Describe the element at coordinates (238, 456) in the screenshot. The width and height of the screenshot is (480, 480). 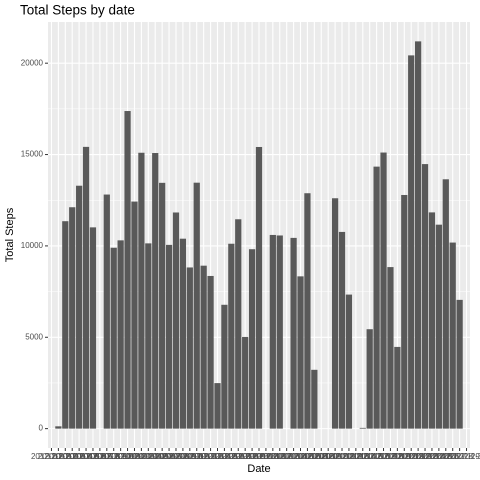
I see `x-tick-label: 2012-10-28` at that location.